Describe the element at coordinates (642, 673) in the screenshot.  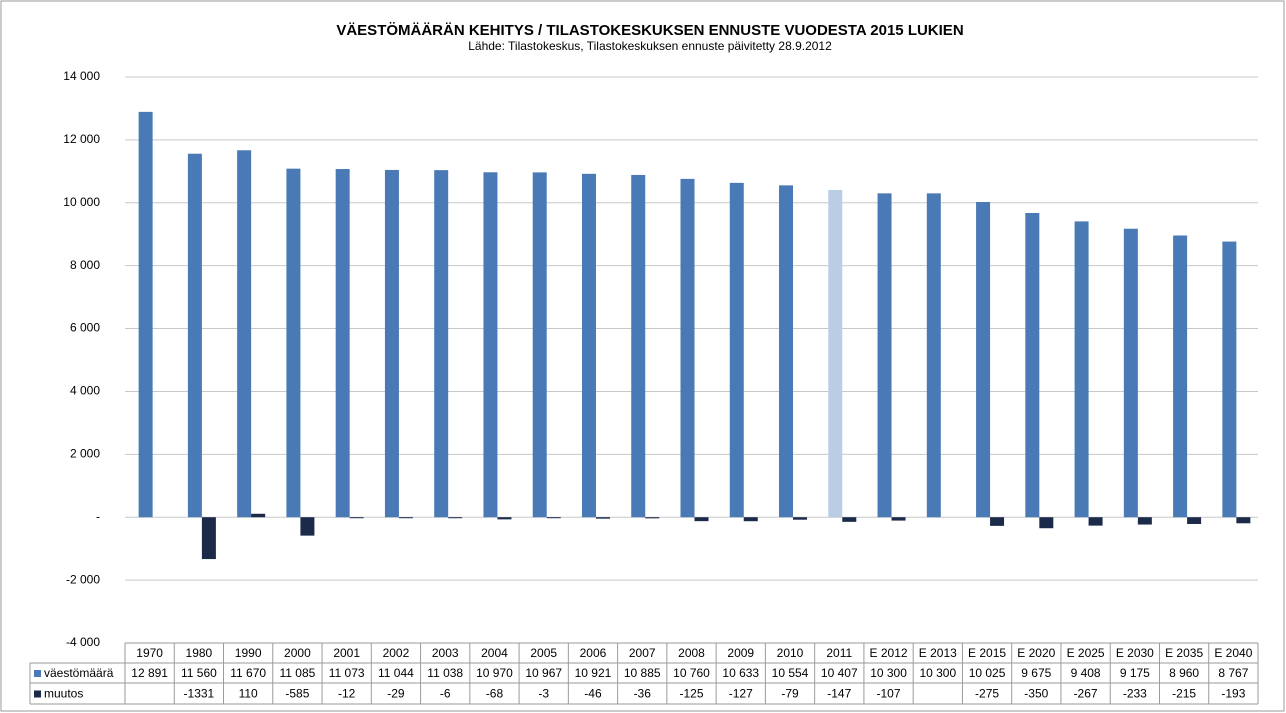
I see `table-cell: 10 885` at that location.